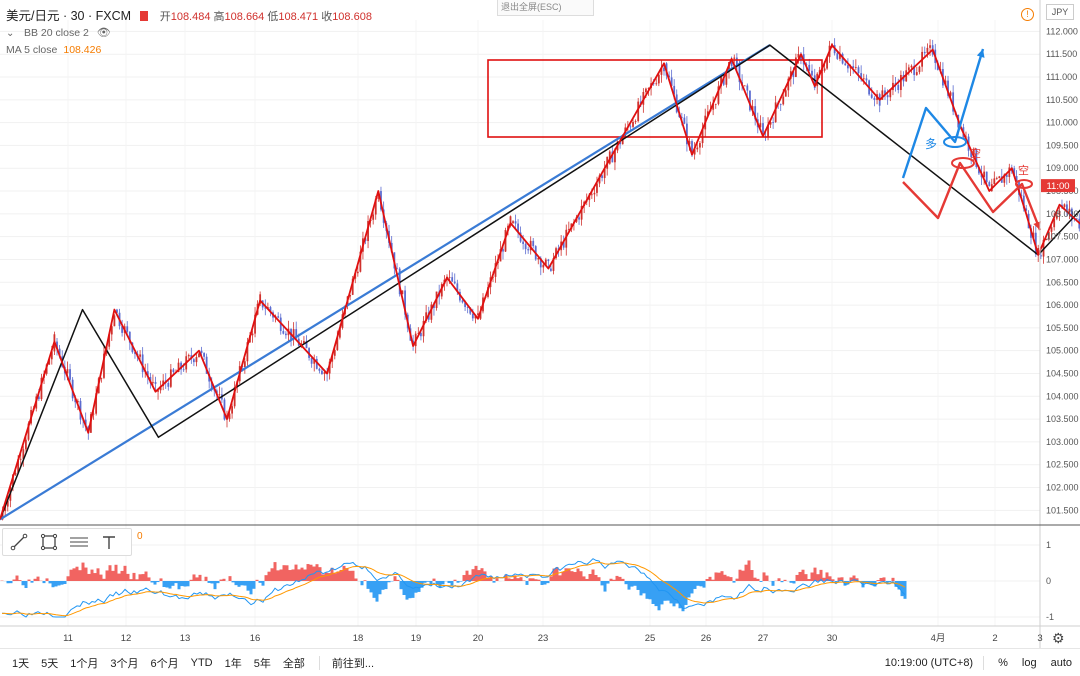 The image size is (1080, 676). What do you see at coordinates (165, 663) in the screenshot?
I see `range-6m-button: 6个月` at bounding box center [165, 663].